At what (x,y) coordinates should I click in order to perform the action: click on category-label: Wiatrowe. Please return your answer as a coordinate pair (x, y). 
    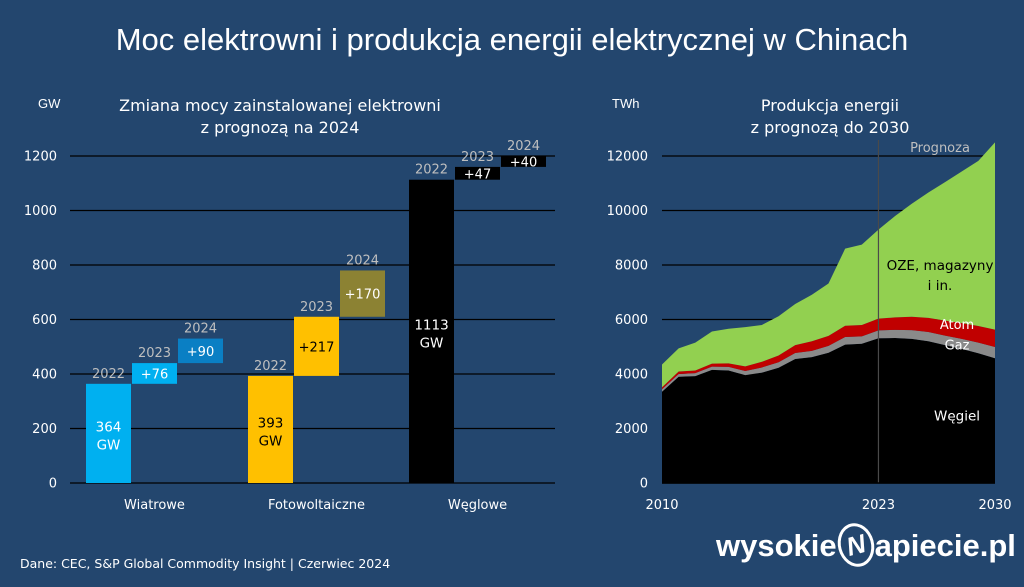
    Looking at the image, I should click on (154, 505).